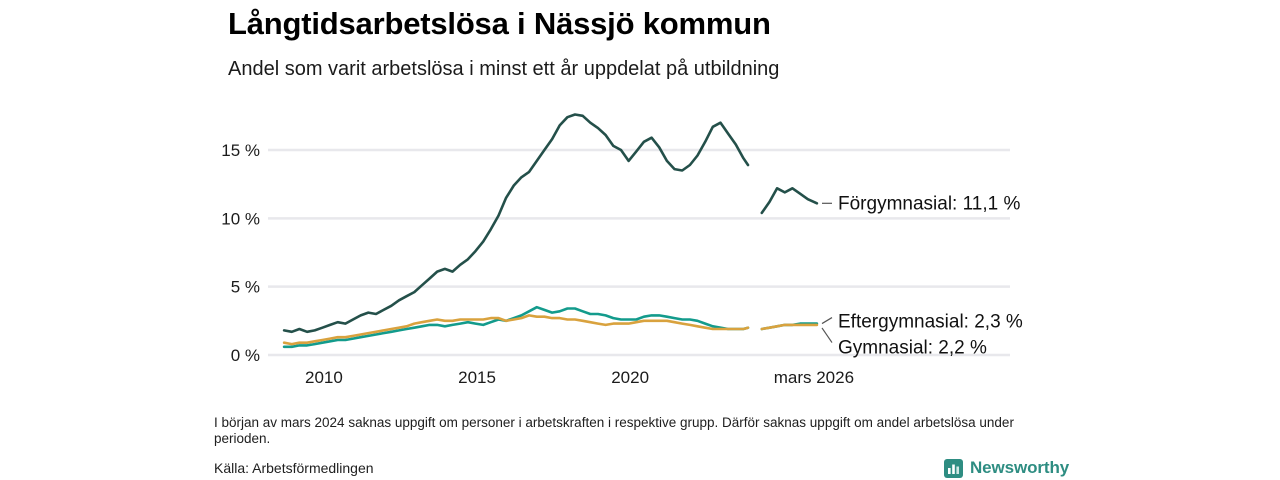 This screenshot has height=480, width=1280. I want to click on x-tick-label: 2020, so click(630, 377).